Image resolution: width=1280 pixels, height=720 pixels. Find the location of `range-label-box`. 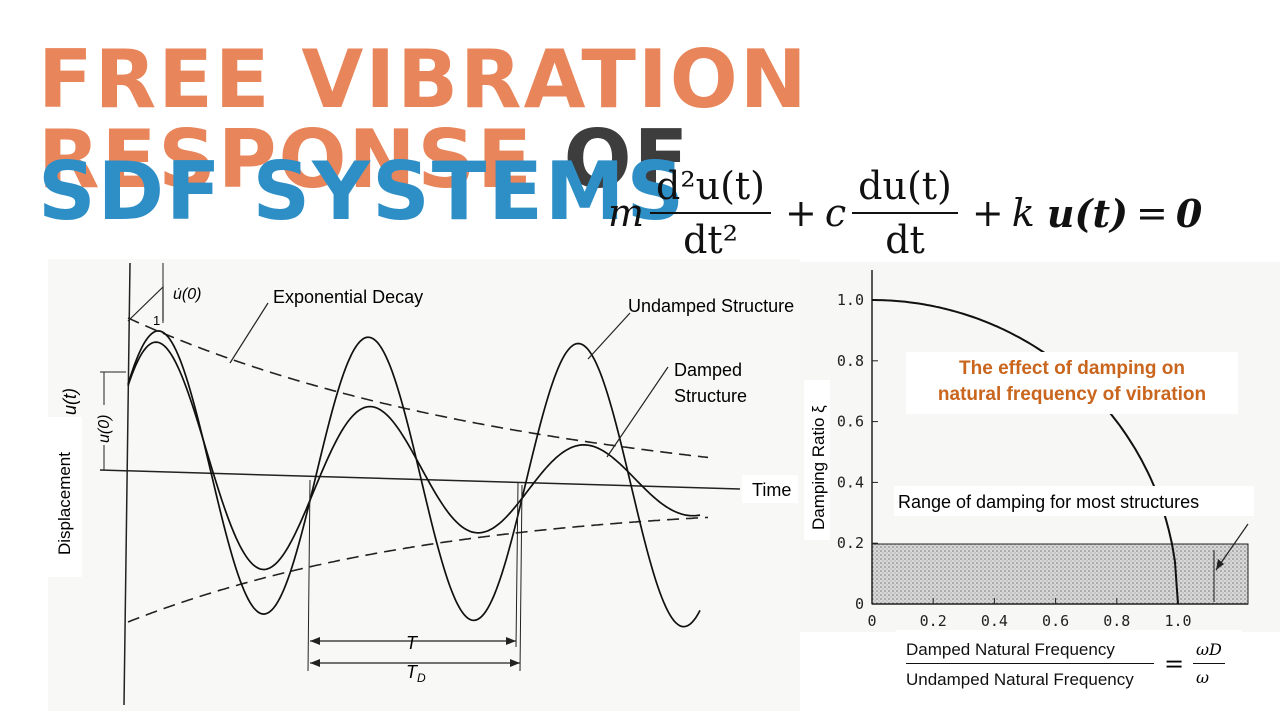

range-label-box is located at coordinates (1074, 501).